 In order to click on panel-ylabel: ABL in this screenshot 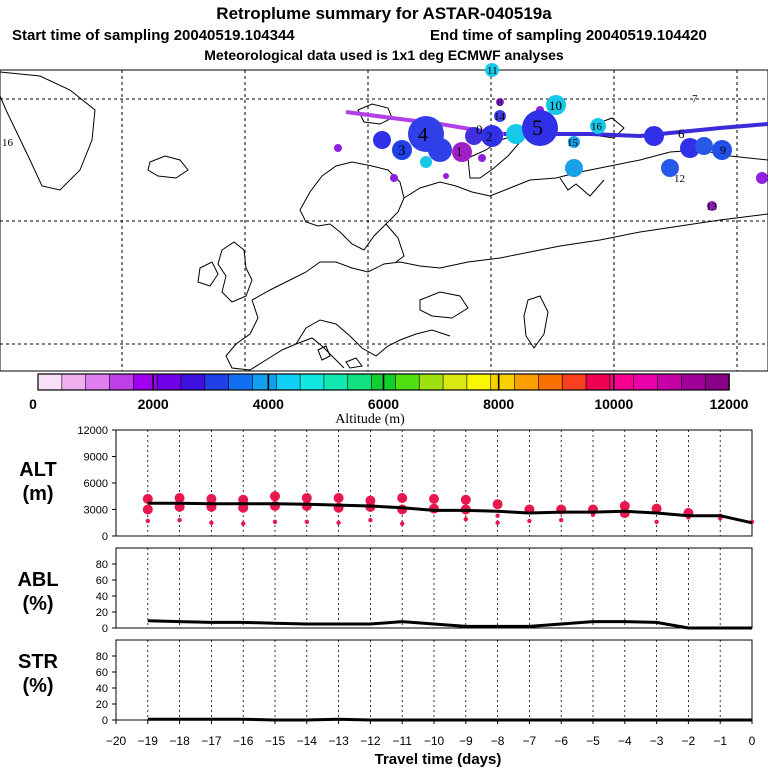, I will do `click(37, 580)`.